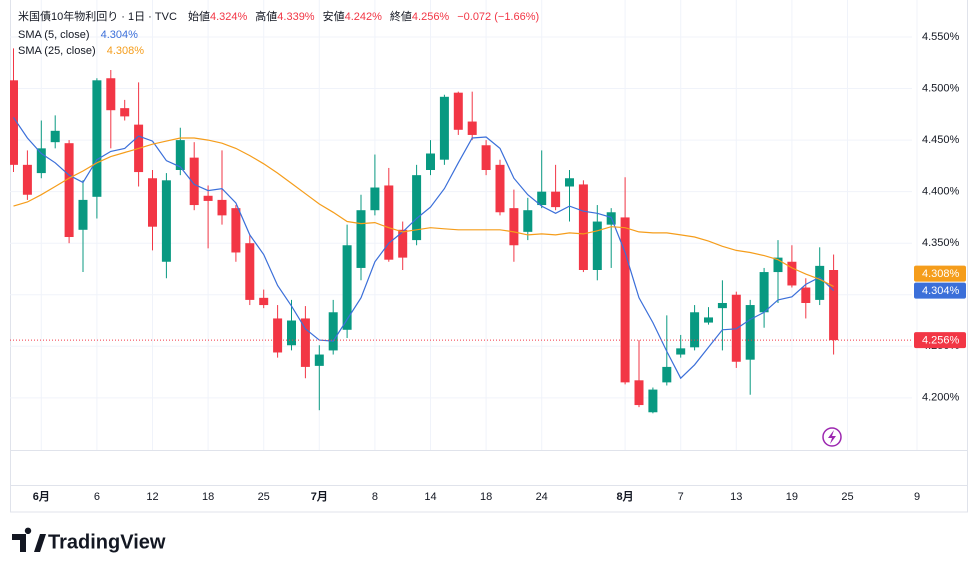  I want to click on x-tick-label: 12, so click(152, 497).